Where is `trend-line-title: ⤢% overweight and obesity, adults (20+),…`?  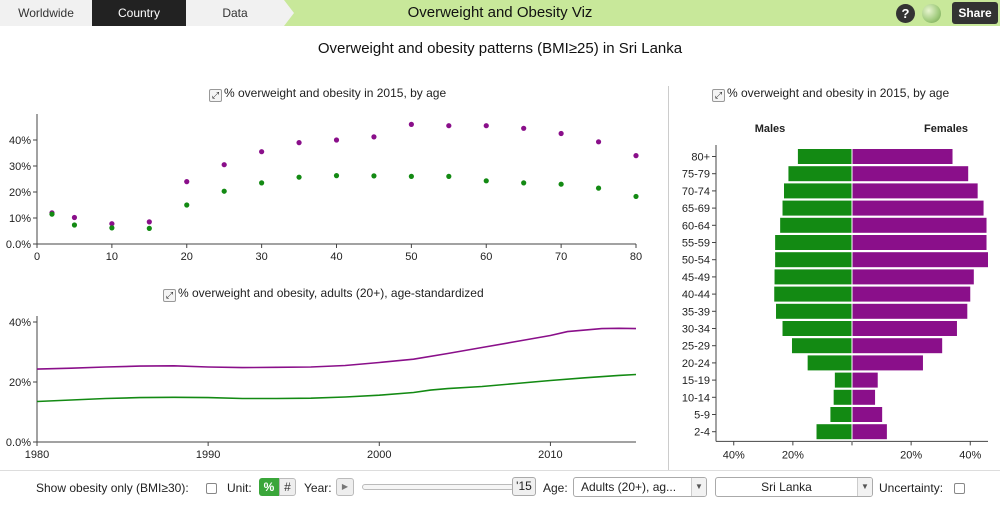 trend-line-title: ⤢% overweight and obesity, adults (20+),… is located at coordinates (323, 294).